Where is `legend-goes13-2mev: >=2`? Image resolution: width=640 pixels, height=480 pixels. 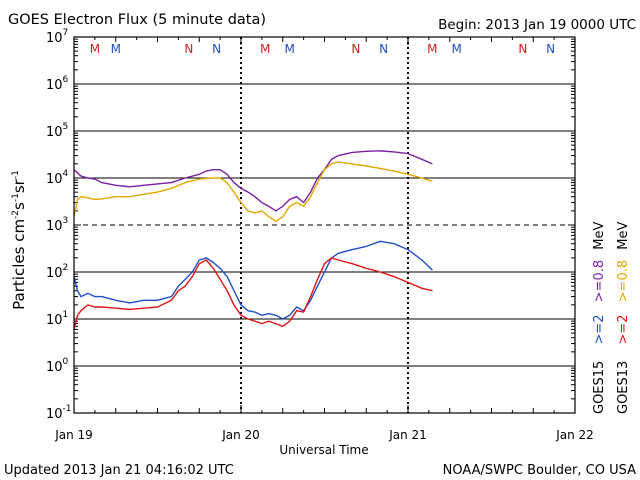
legend-goes13-2mev: >=2 is located at coordinates (623, 329).